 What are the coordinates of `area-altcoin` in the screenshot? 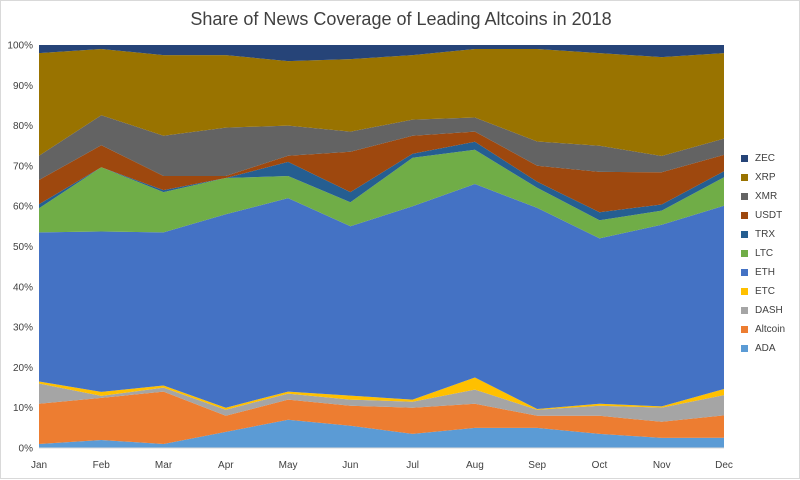 It's located at (381, 417).